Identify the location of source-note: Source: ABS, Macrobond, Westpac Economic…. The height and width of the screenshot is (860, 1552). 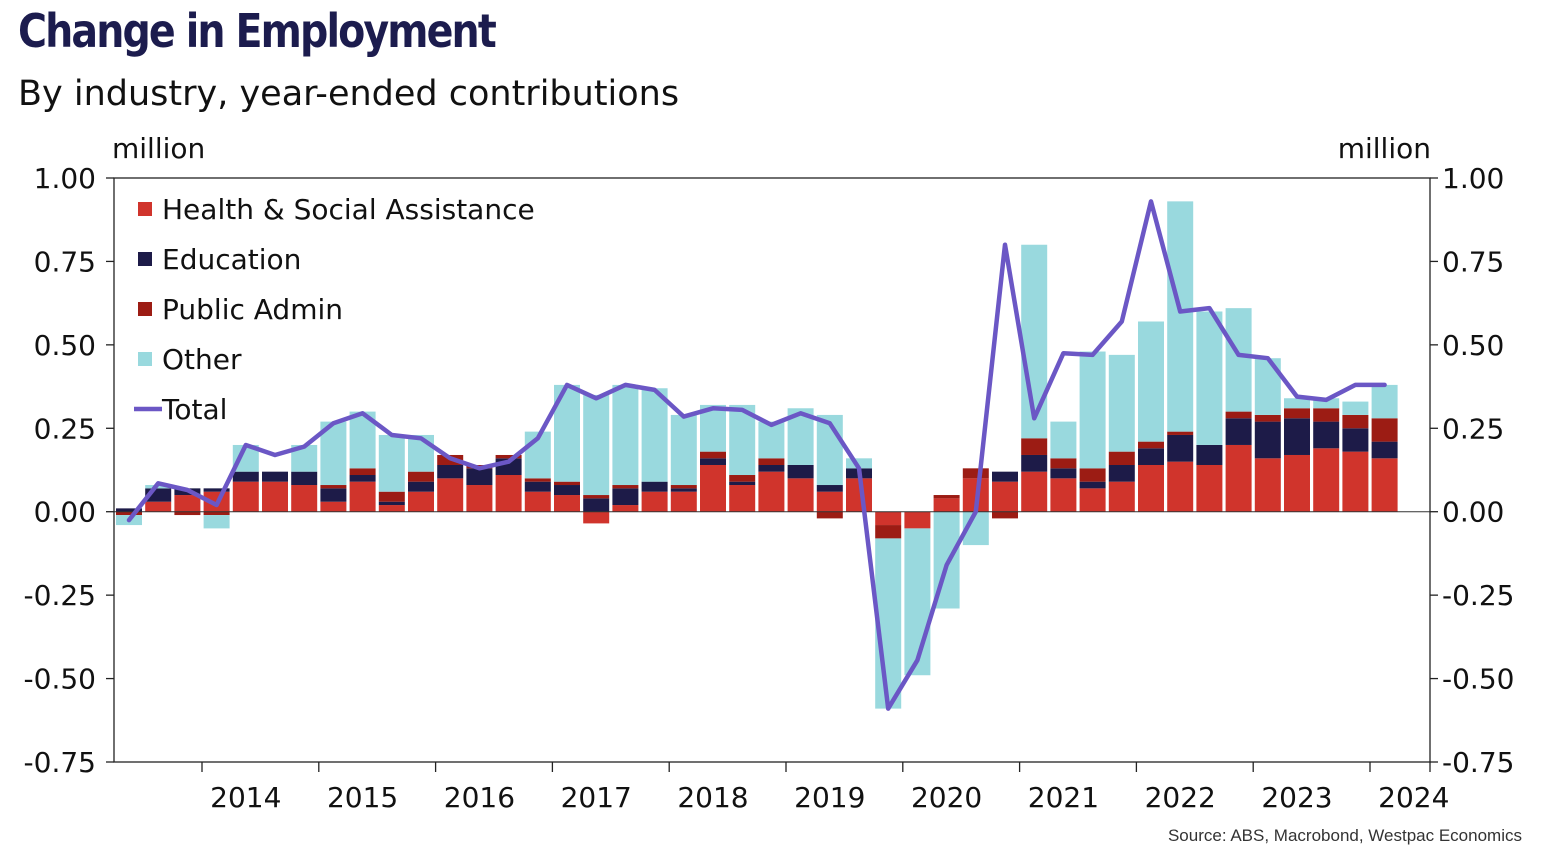
(1344, 835).